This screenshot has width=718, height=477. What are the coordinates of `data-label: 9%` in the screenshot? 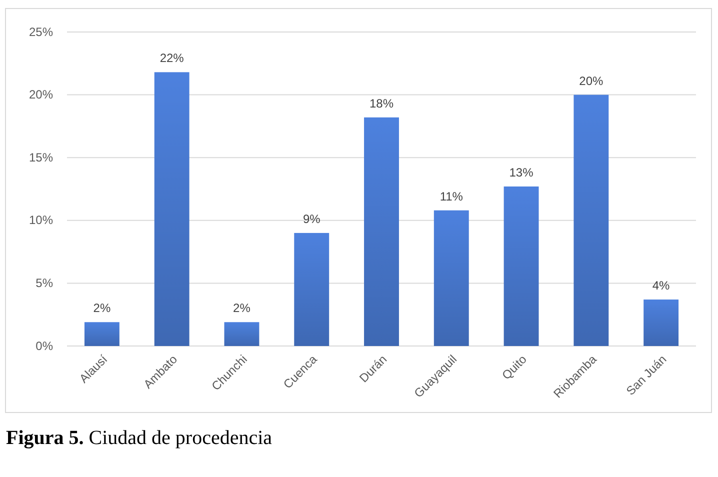 It's located at (311, 219).